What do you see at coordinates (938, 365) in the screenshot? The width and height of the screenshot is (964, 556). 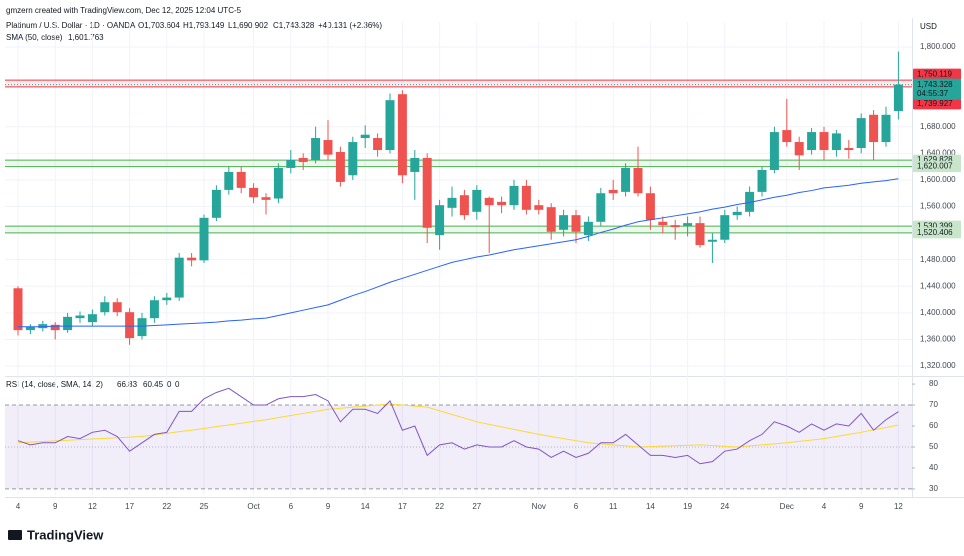 I see `y-tick-label: 1,320.000` at bounding box center [938, 365].